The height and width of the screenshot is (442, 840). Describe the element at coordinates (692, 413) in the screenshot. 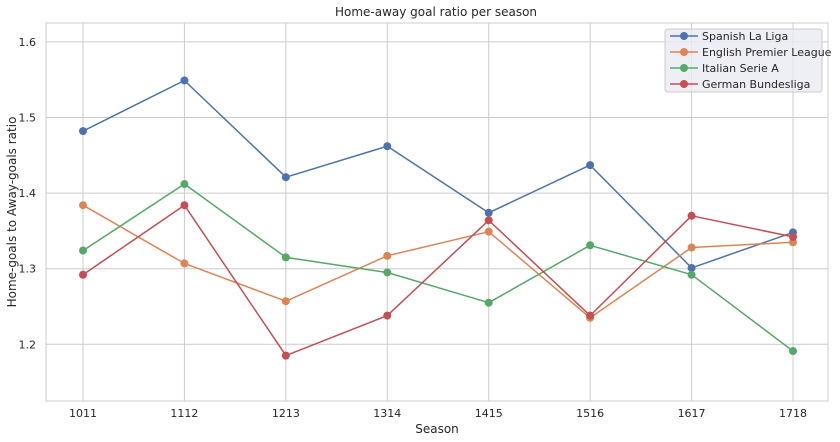

I see `x-tick-label: 1617` at that location.